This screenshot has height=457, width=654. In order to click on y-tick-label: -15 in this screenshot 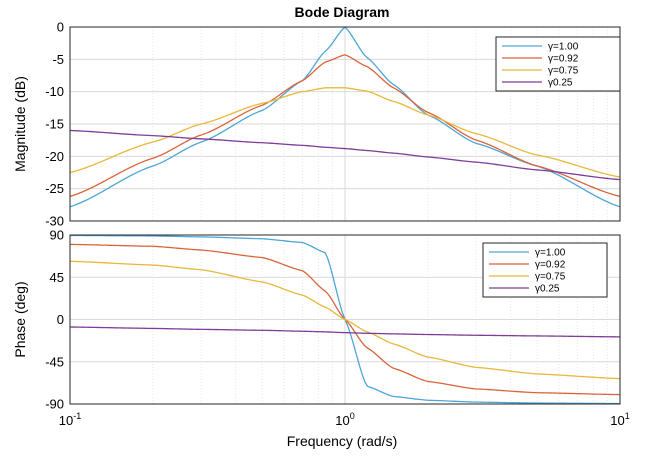, I will do `click(54, 124)`.